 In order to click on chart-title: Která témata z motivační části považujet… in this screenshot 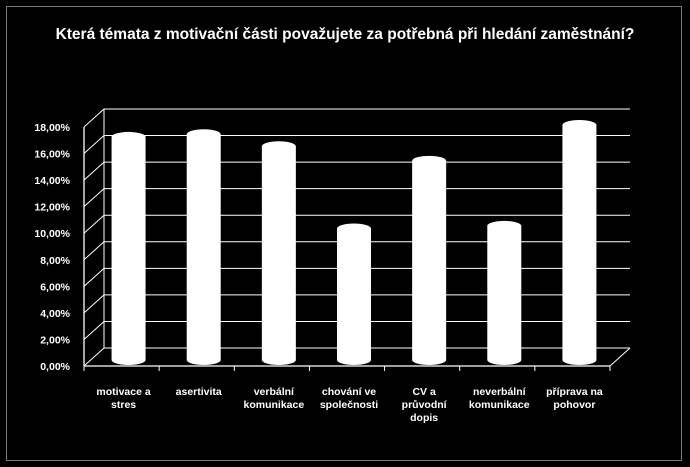, I will do `click(345, 34)`.